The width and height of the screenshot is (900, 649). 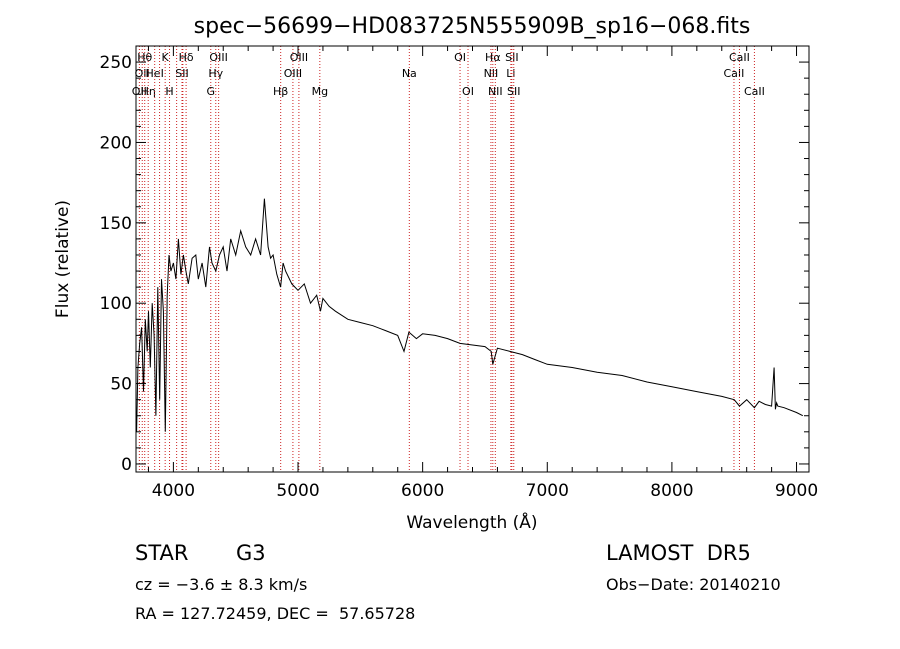 What do you see at coordinates (510, 73) in the screenshot?
I see `line-marker-label: Li` at bounding box center [510, 73].